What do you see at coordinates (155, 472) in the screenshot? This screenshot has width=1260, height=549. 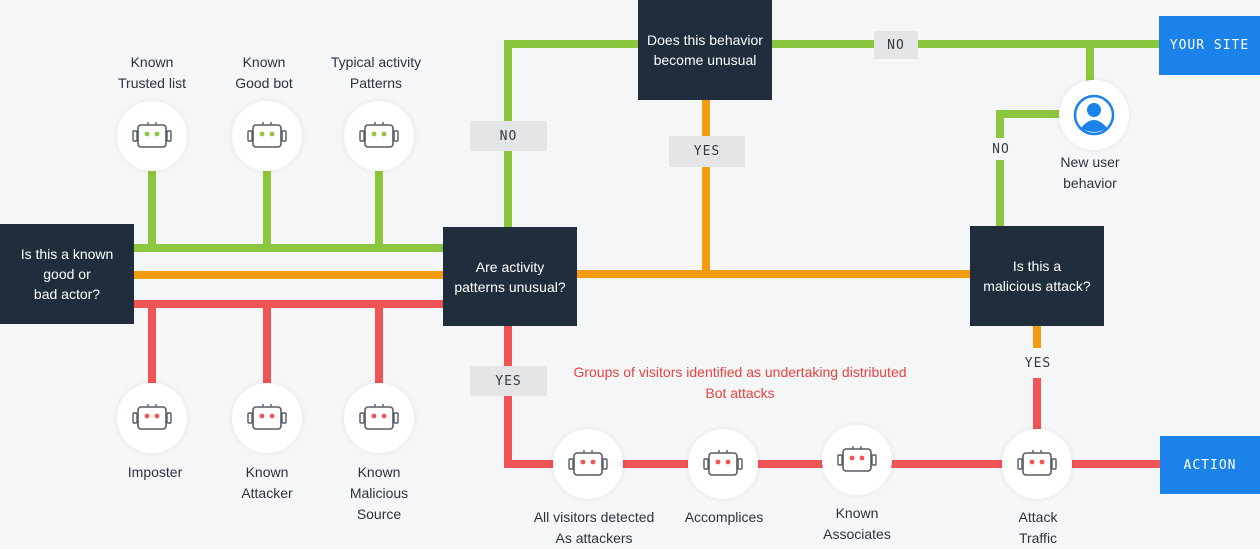 I see `bad-bot-label: Imposter` at bounding box center [155, 472].